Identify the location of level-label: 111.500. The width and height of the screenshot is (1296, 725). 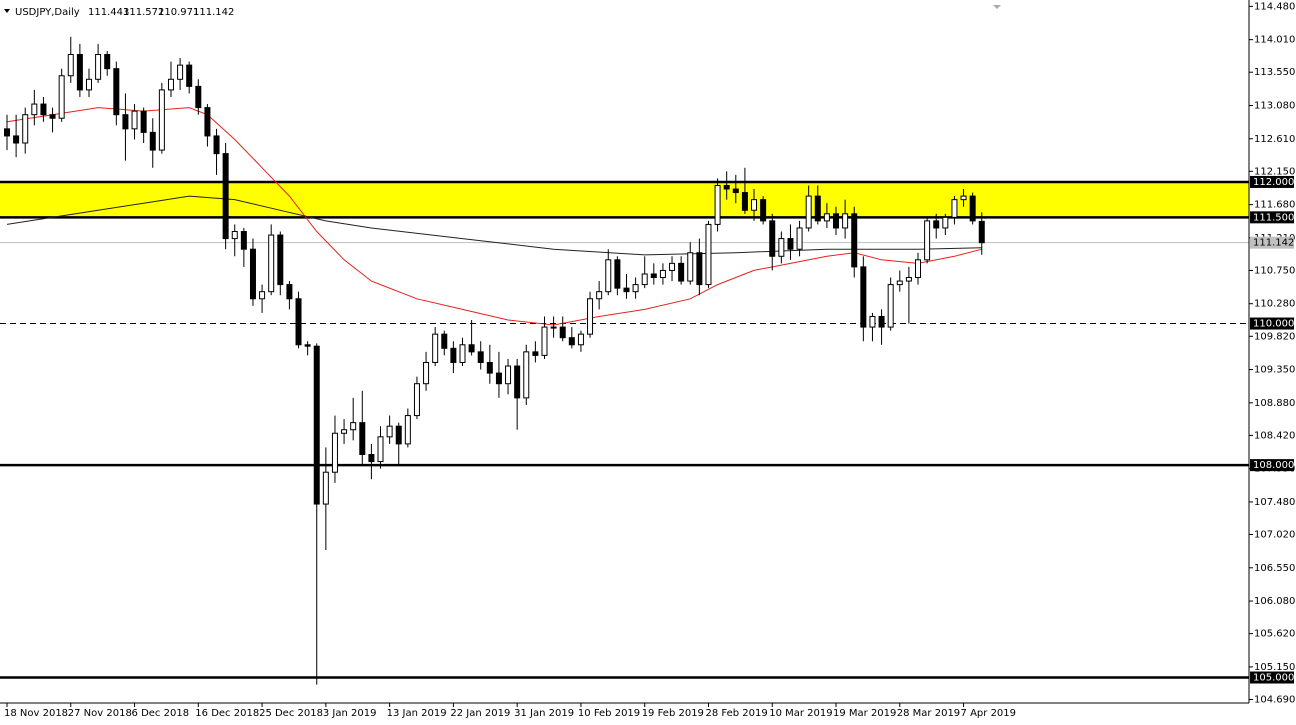
(1273, 217).